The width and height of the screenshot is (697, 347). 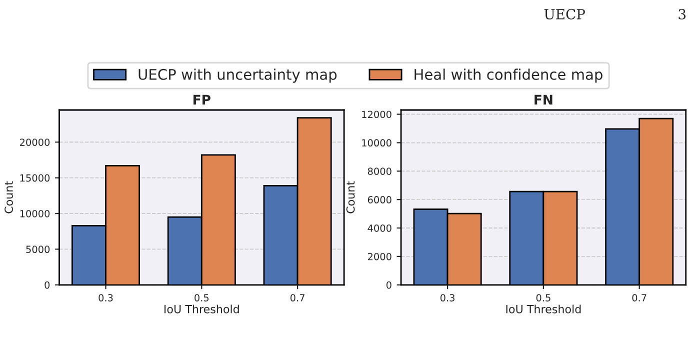 What do you see at coordinates (543, 99) in the screenshot?
I see `chart-title: FN` at bounding box center [543, 99].